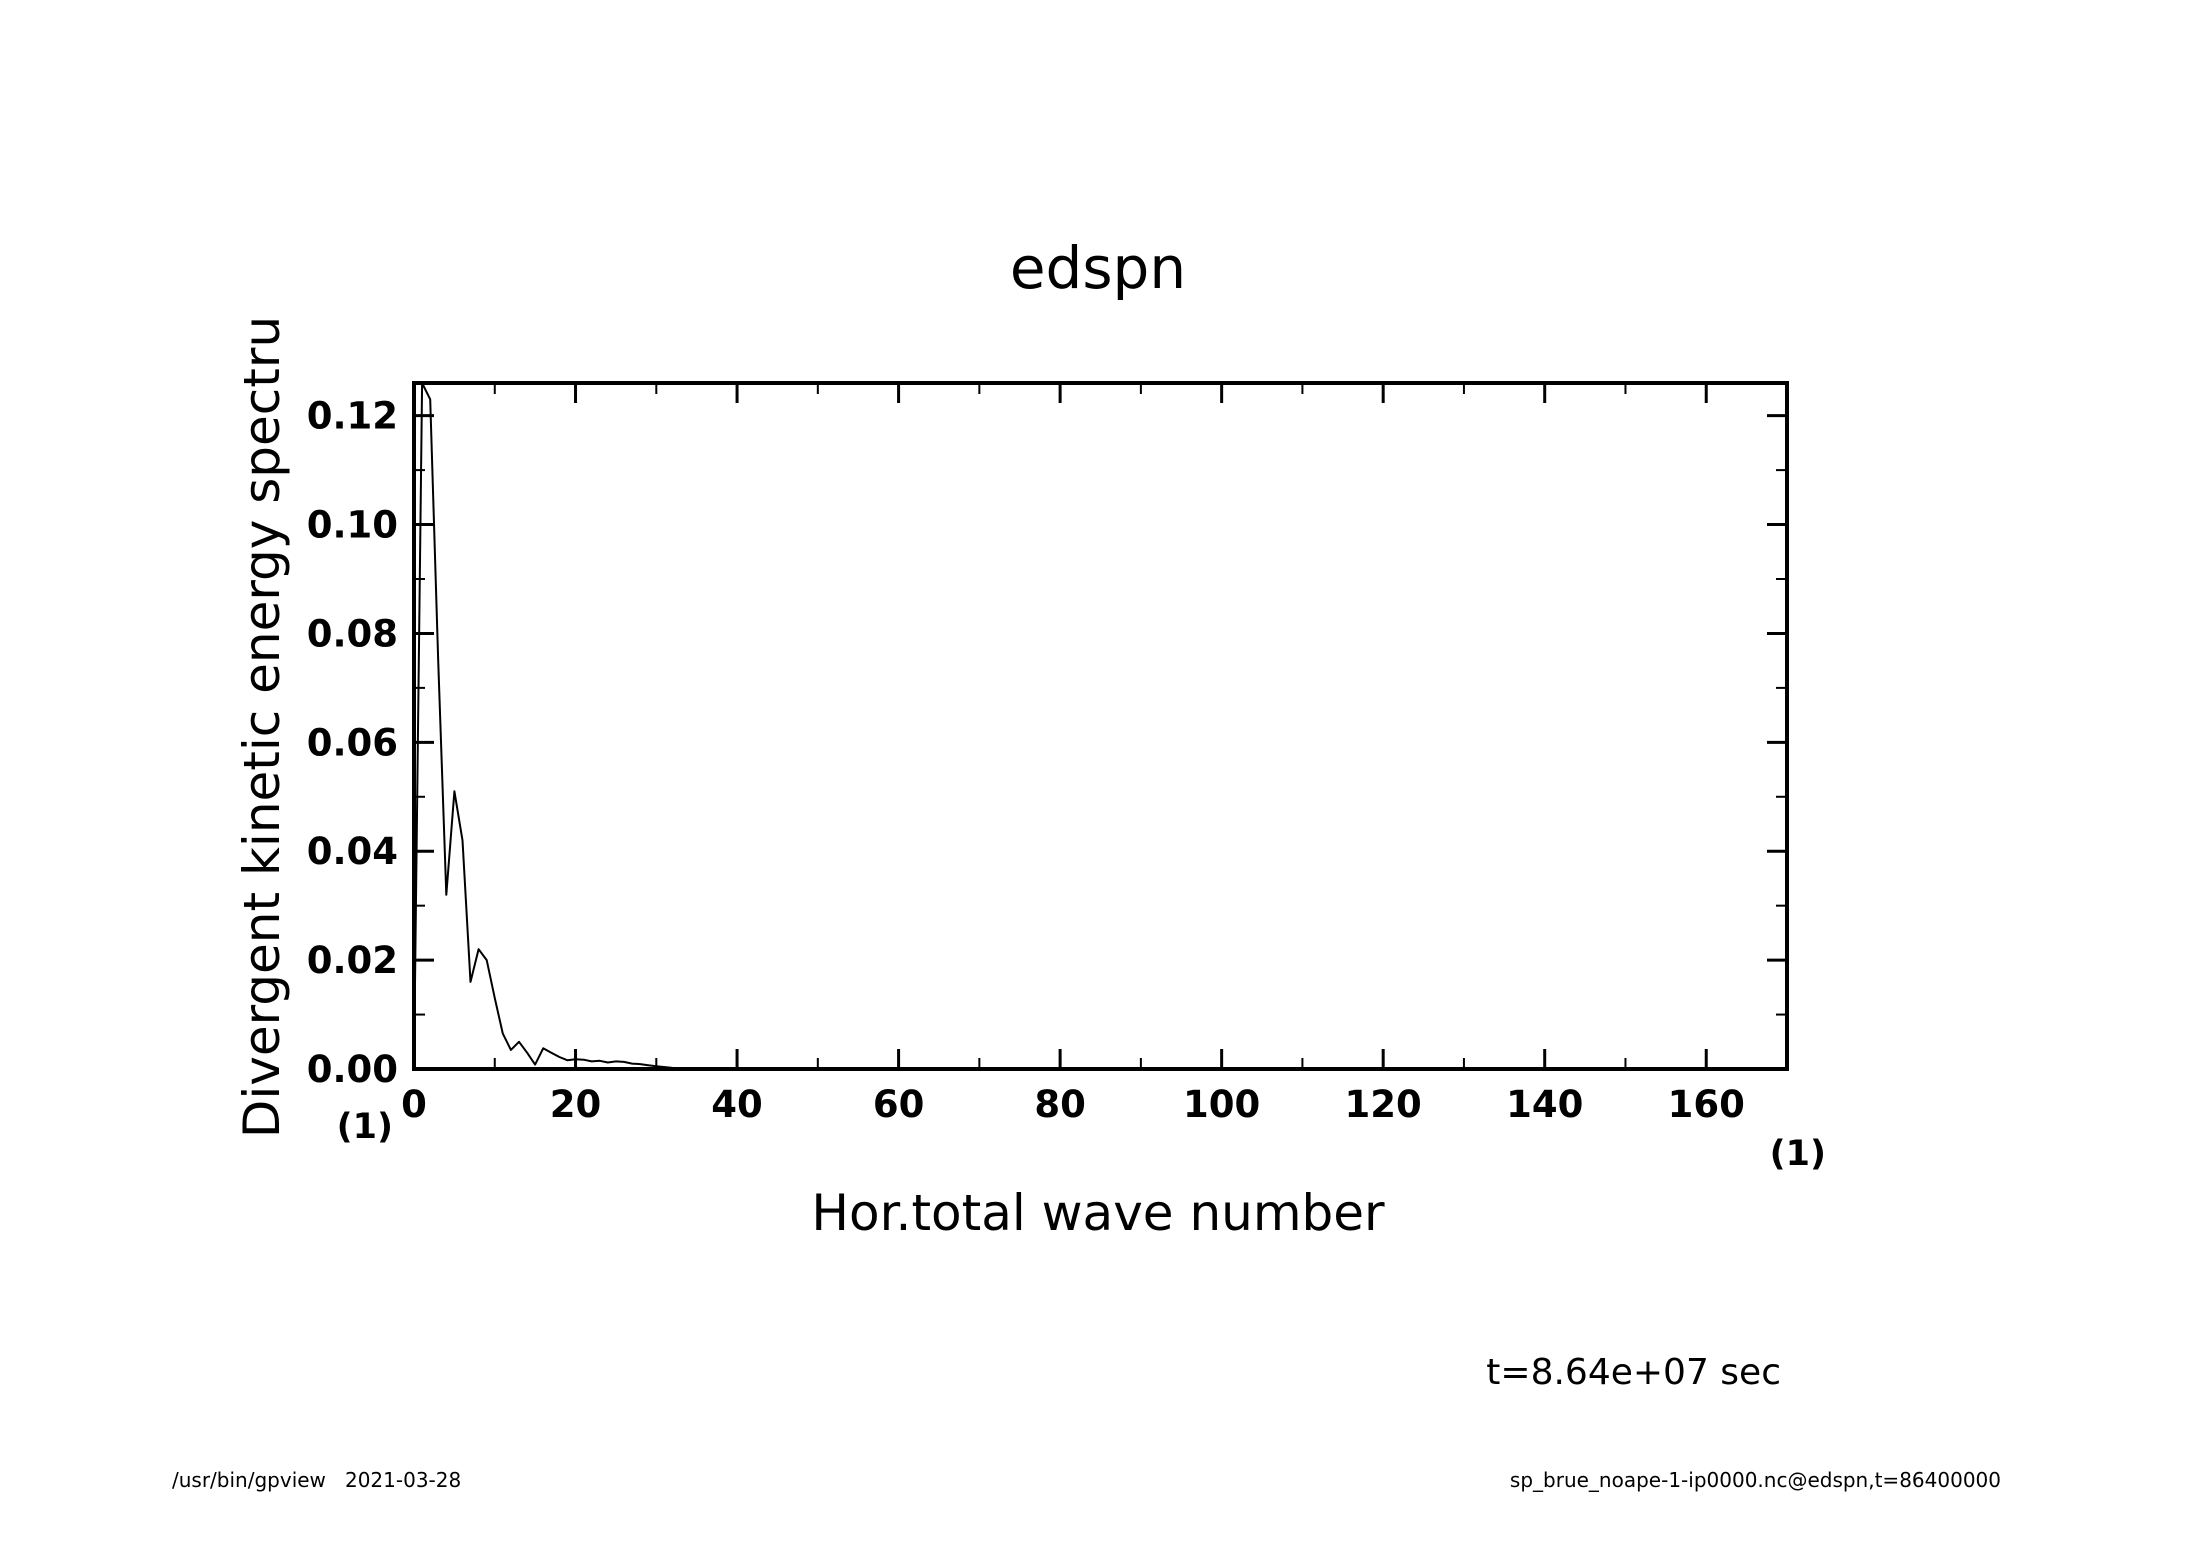 The image size is (2188, 1546). What do you see at coordinates (316, 1480) in the screenshot?
I see `footer-left: /usr/bin/gpview 2021-03-28` at bounding box center [316, 1480].